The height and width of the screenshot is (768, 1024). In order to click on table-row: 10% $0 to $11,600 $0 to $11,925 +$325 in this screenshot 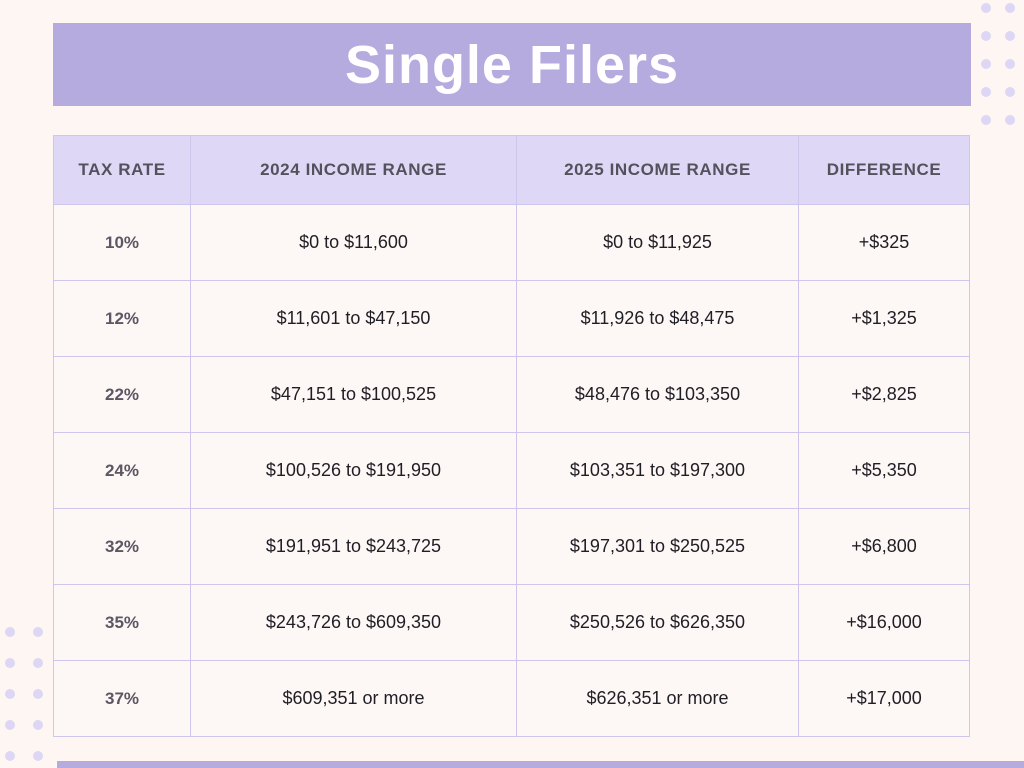, I will do `click(511, 242)`.